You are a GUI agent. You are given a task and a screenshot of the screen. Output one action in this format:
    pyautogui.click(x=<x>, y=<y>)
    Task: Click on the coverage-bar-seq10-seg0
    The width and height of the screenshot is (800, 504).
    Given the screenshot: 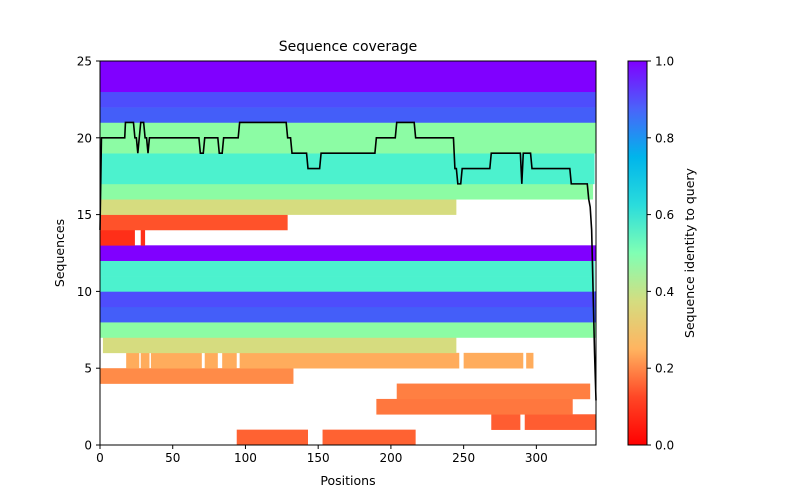 What is the action you would take?
    pyautogui.click(x=347, y=284)
    